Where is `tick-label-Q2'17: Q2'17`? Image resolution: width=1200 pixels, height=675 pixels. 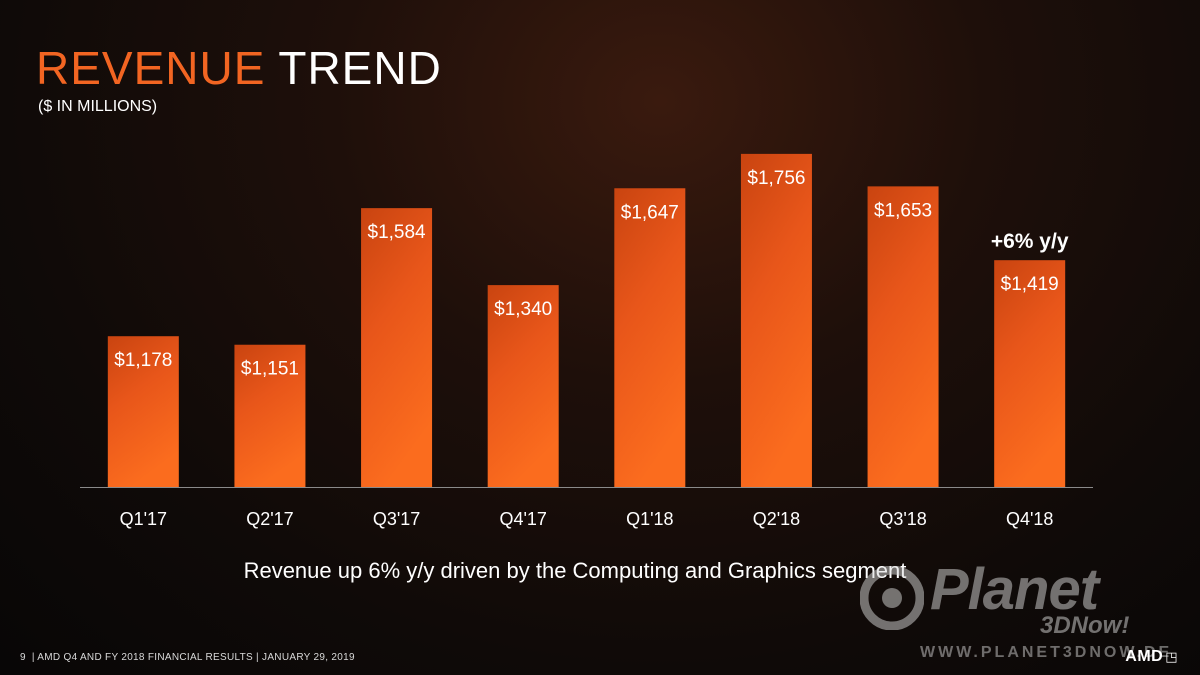
tick-label-Q2'17: Q2'17 is located at coordinates (269, 519).